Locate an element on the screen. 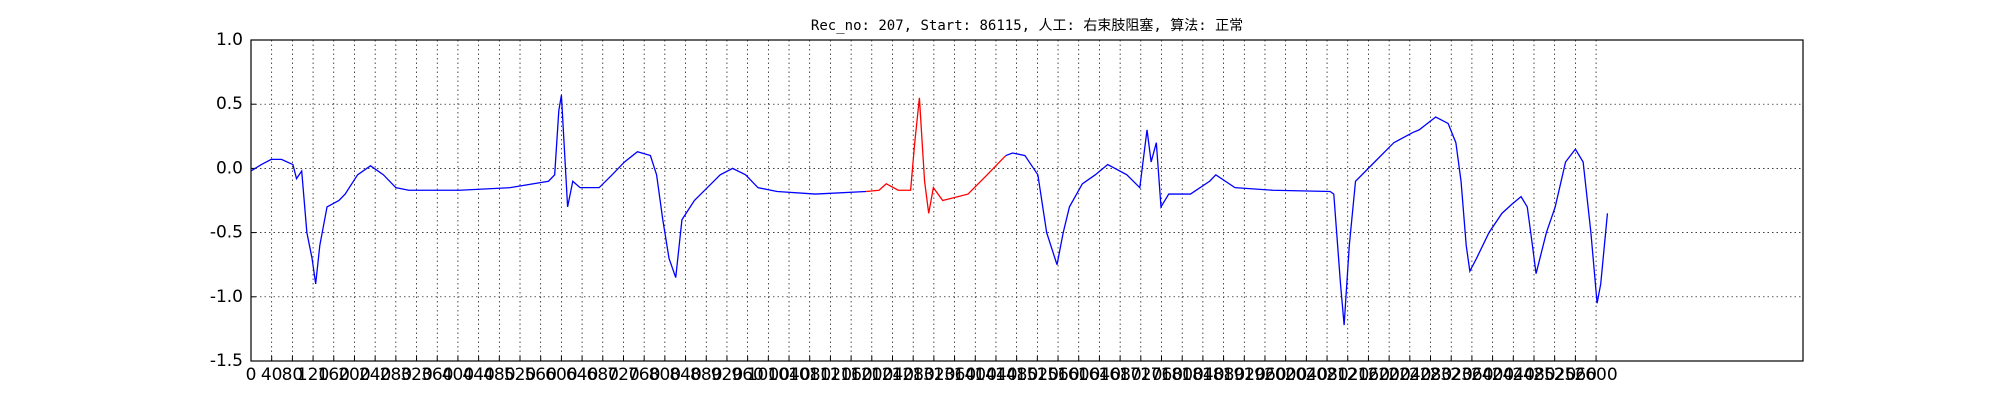 This screenshot has height=400, width=2000. x-tick-label: 800 is located at coordinates (665, 375).